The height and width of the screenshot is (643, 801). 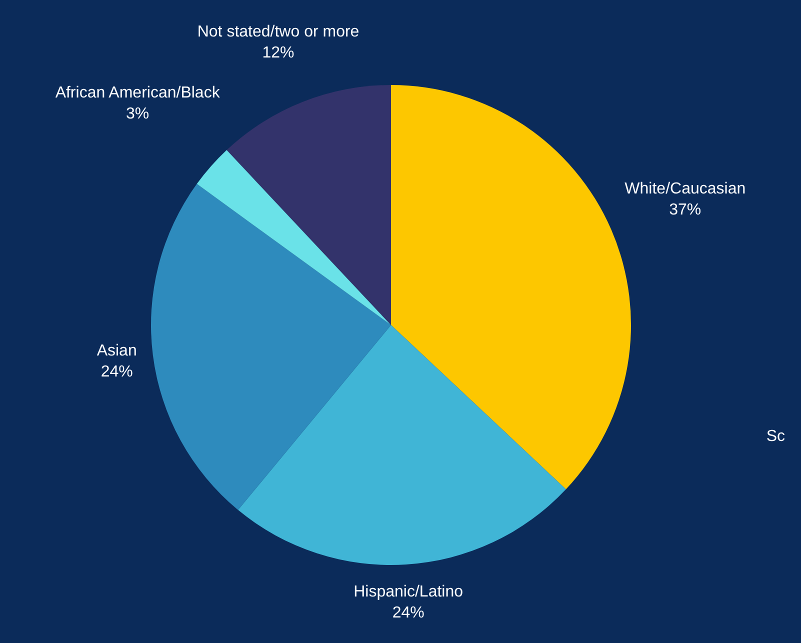 I want to click on data-label: 3%, so click(x=138, y=114).